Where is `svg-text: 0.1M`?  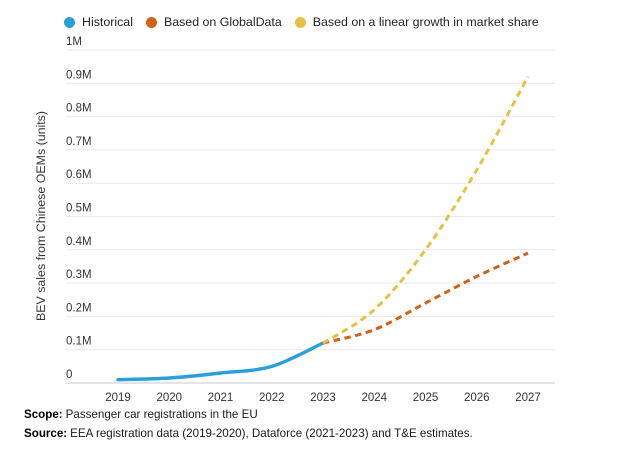
svg-text: 0.1M is located at coordinates (79, 342).